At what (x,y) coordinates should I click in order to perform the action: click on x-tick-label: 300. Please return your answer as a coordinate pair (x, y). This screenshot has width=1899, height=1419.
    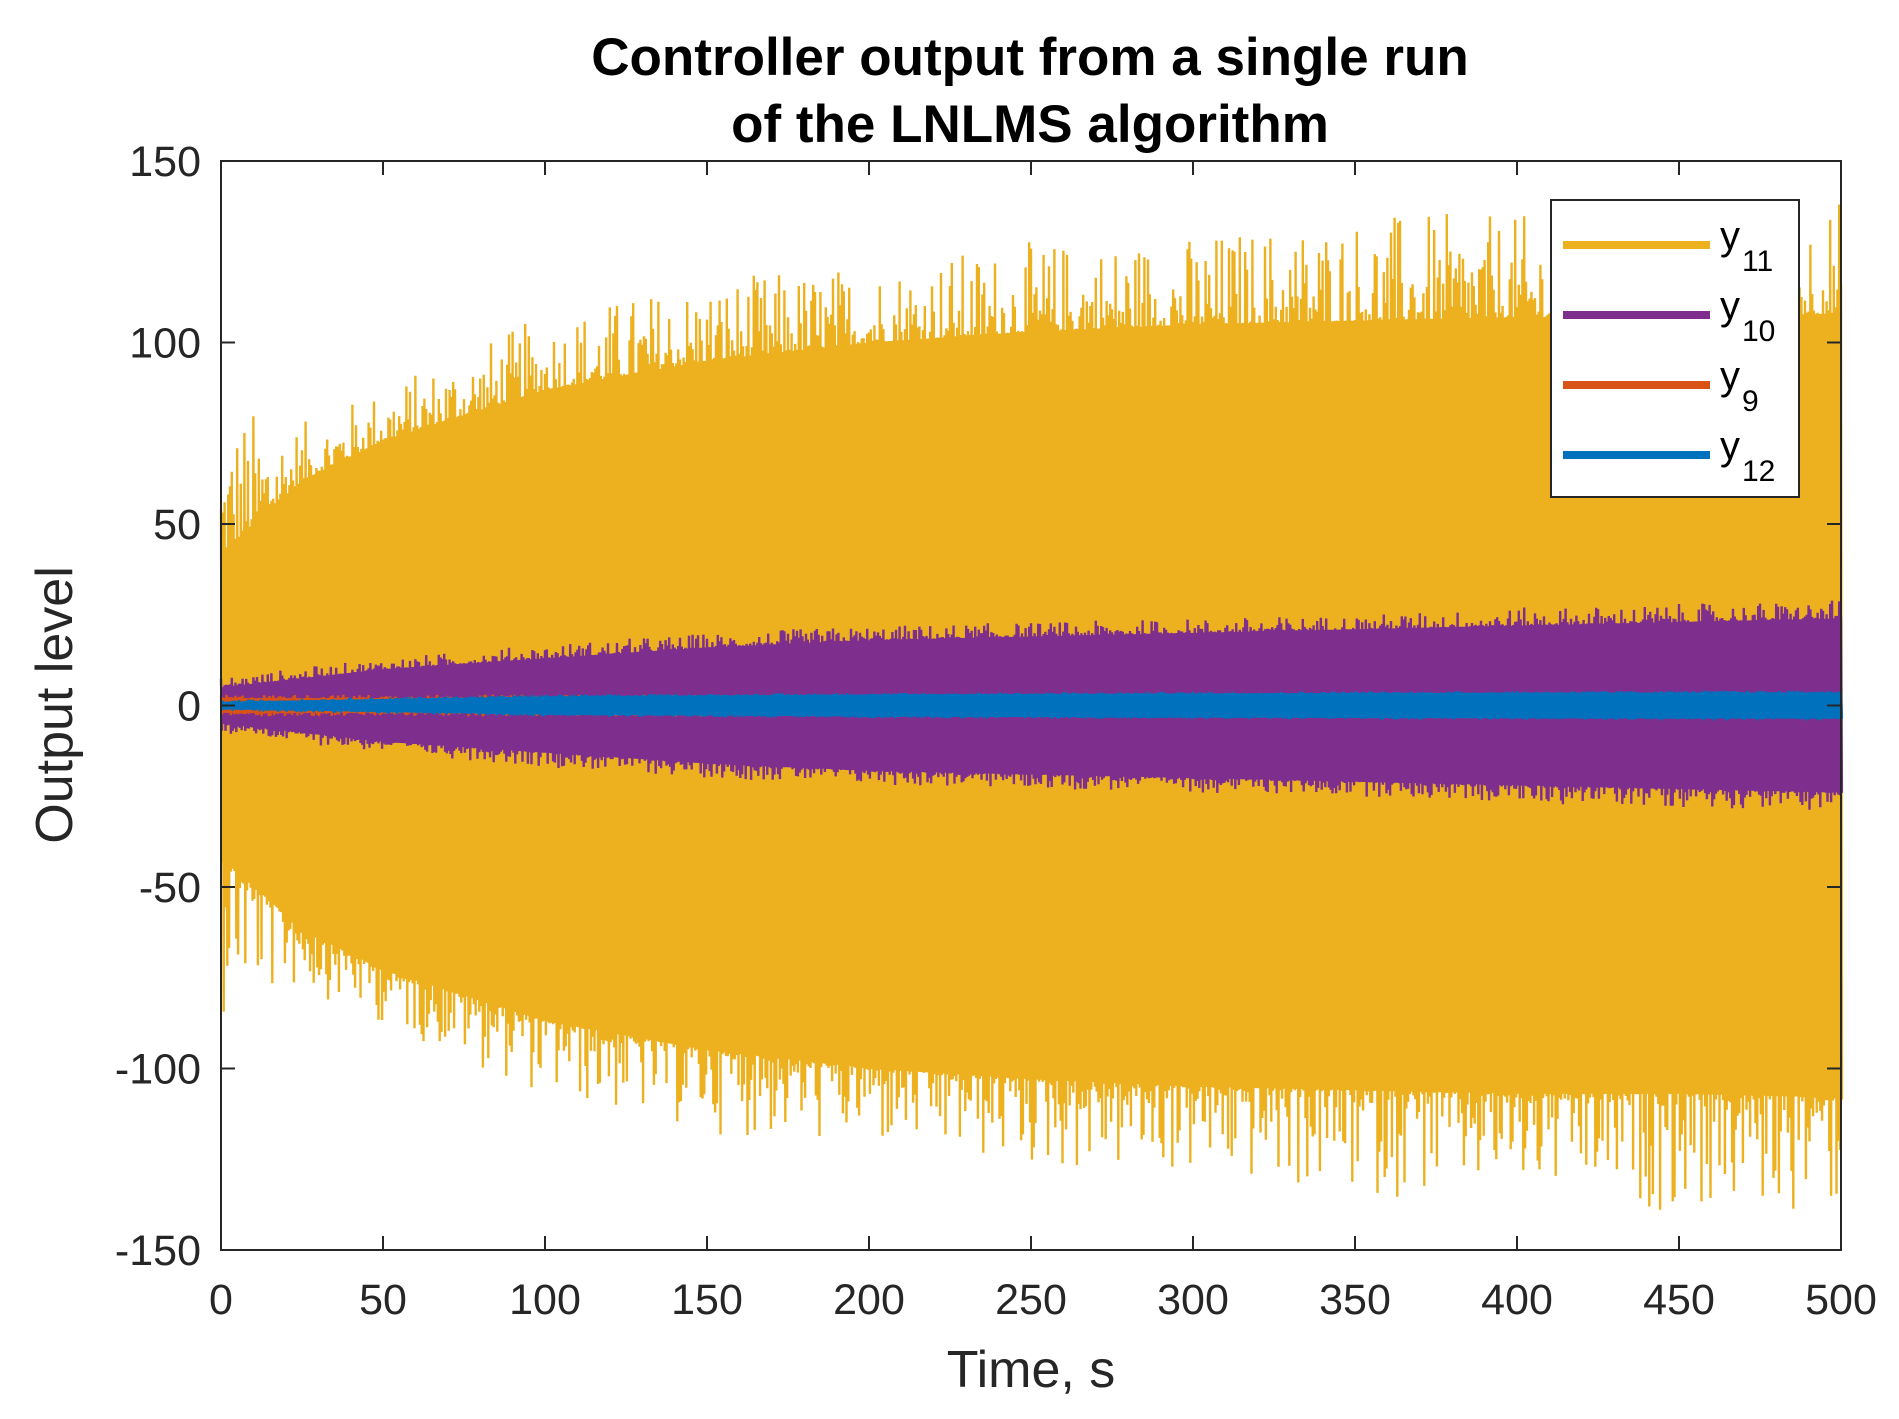
    Looking at the image, I should click on (1193, 1300).